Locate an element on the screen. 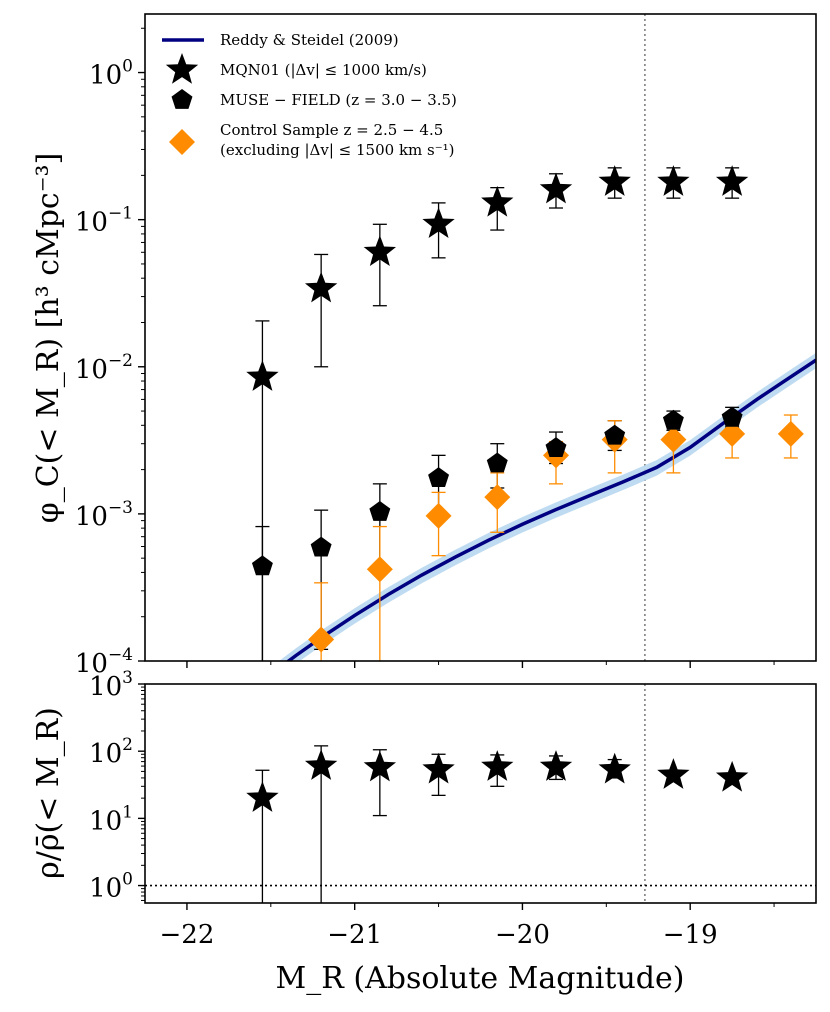 The image size is (830, 1012). legend-label: MQN01 (|Δv| ≤ 1000 km/s) is located at coordinates (323, 70).